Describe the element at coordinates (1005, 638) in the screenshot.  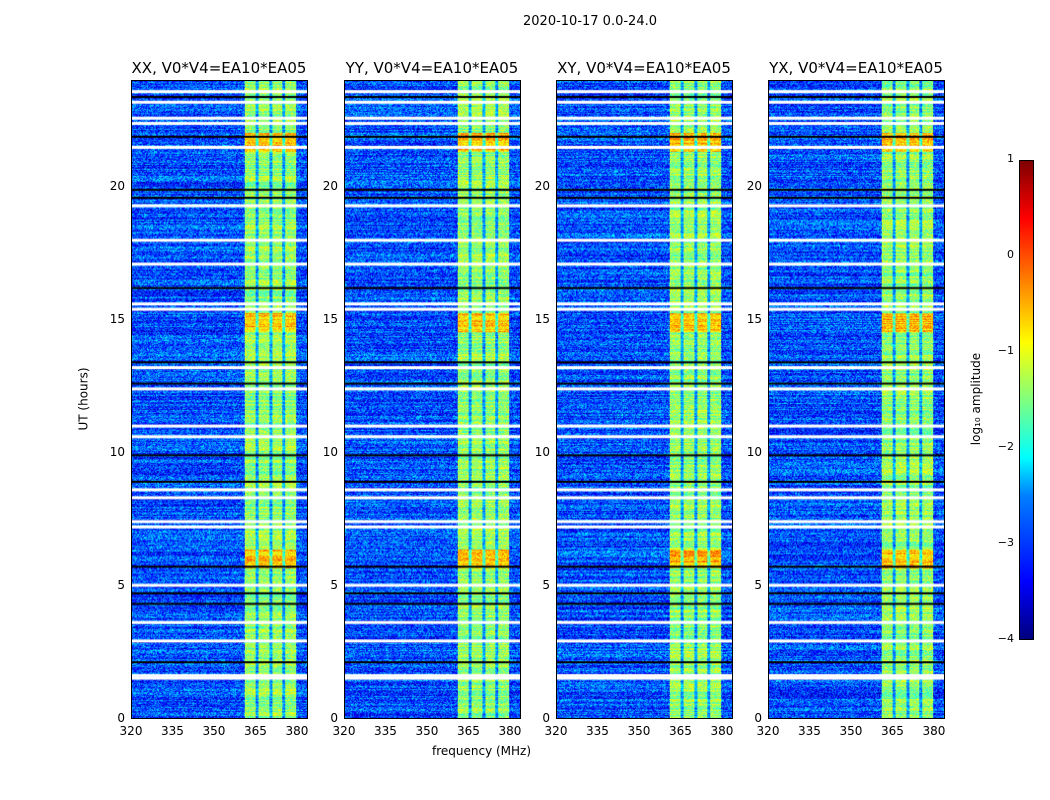
I see `colorbar-tick-label: −4` at that location.